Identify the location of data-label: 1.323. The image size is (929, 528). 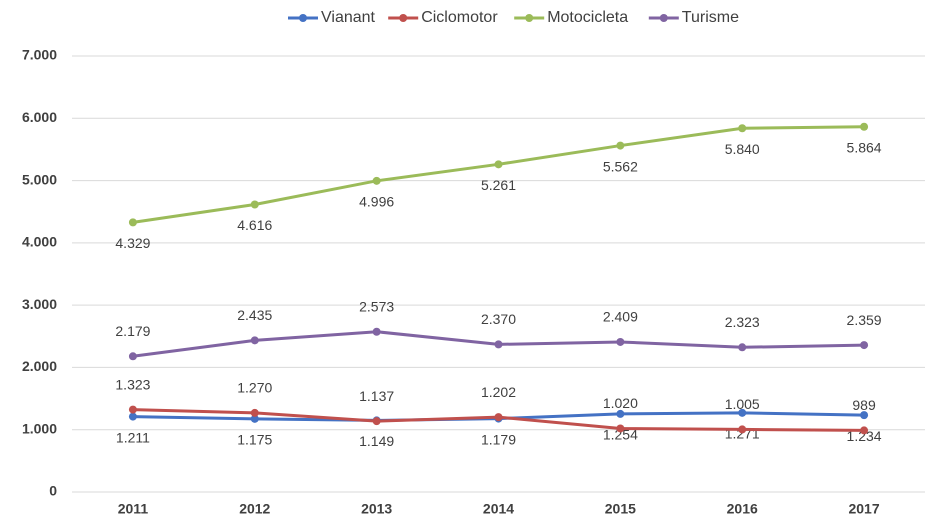
(132, 384).